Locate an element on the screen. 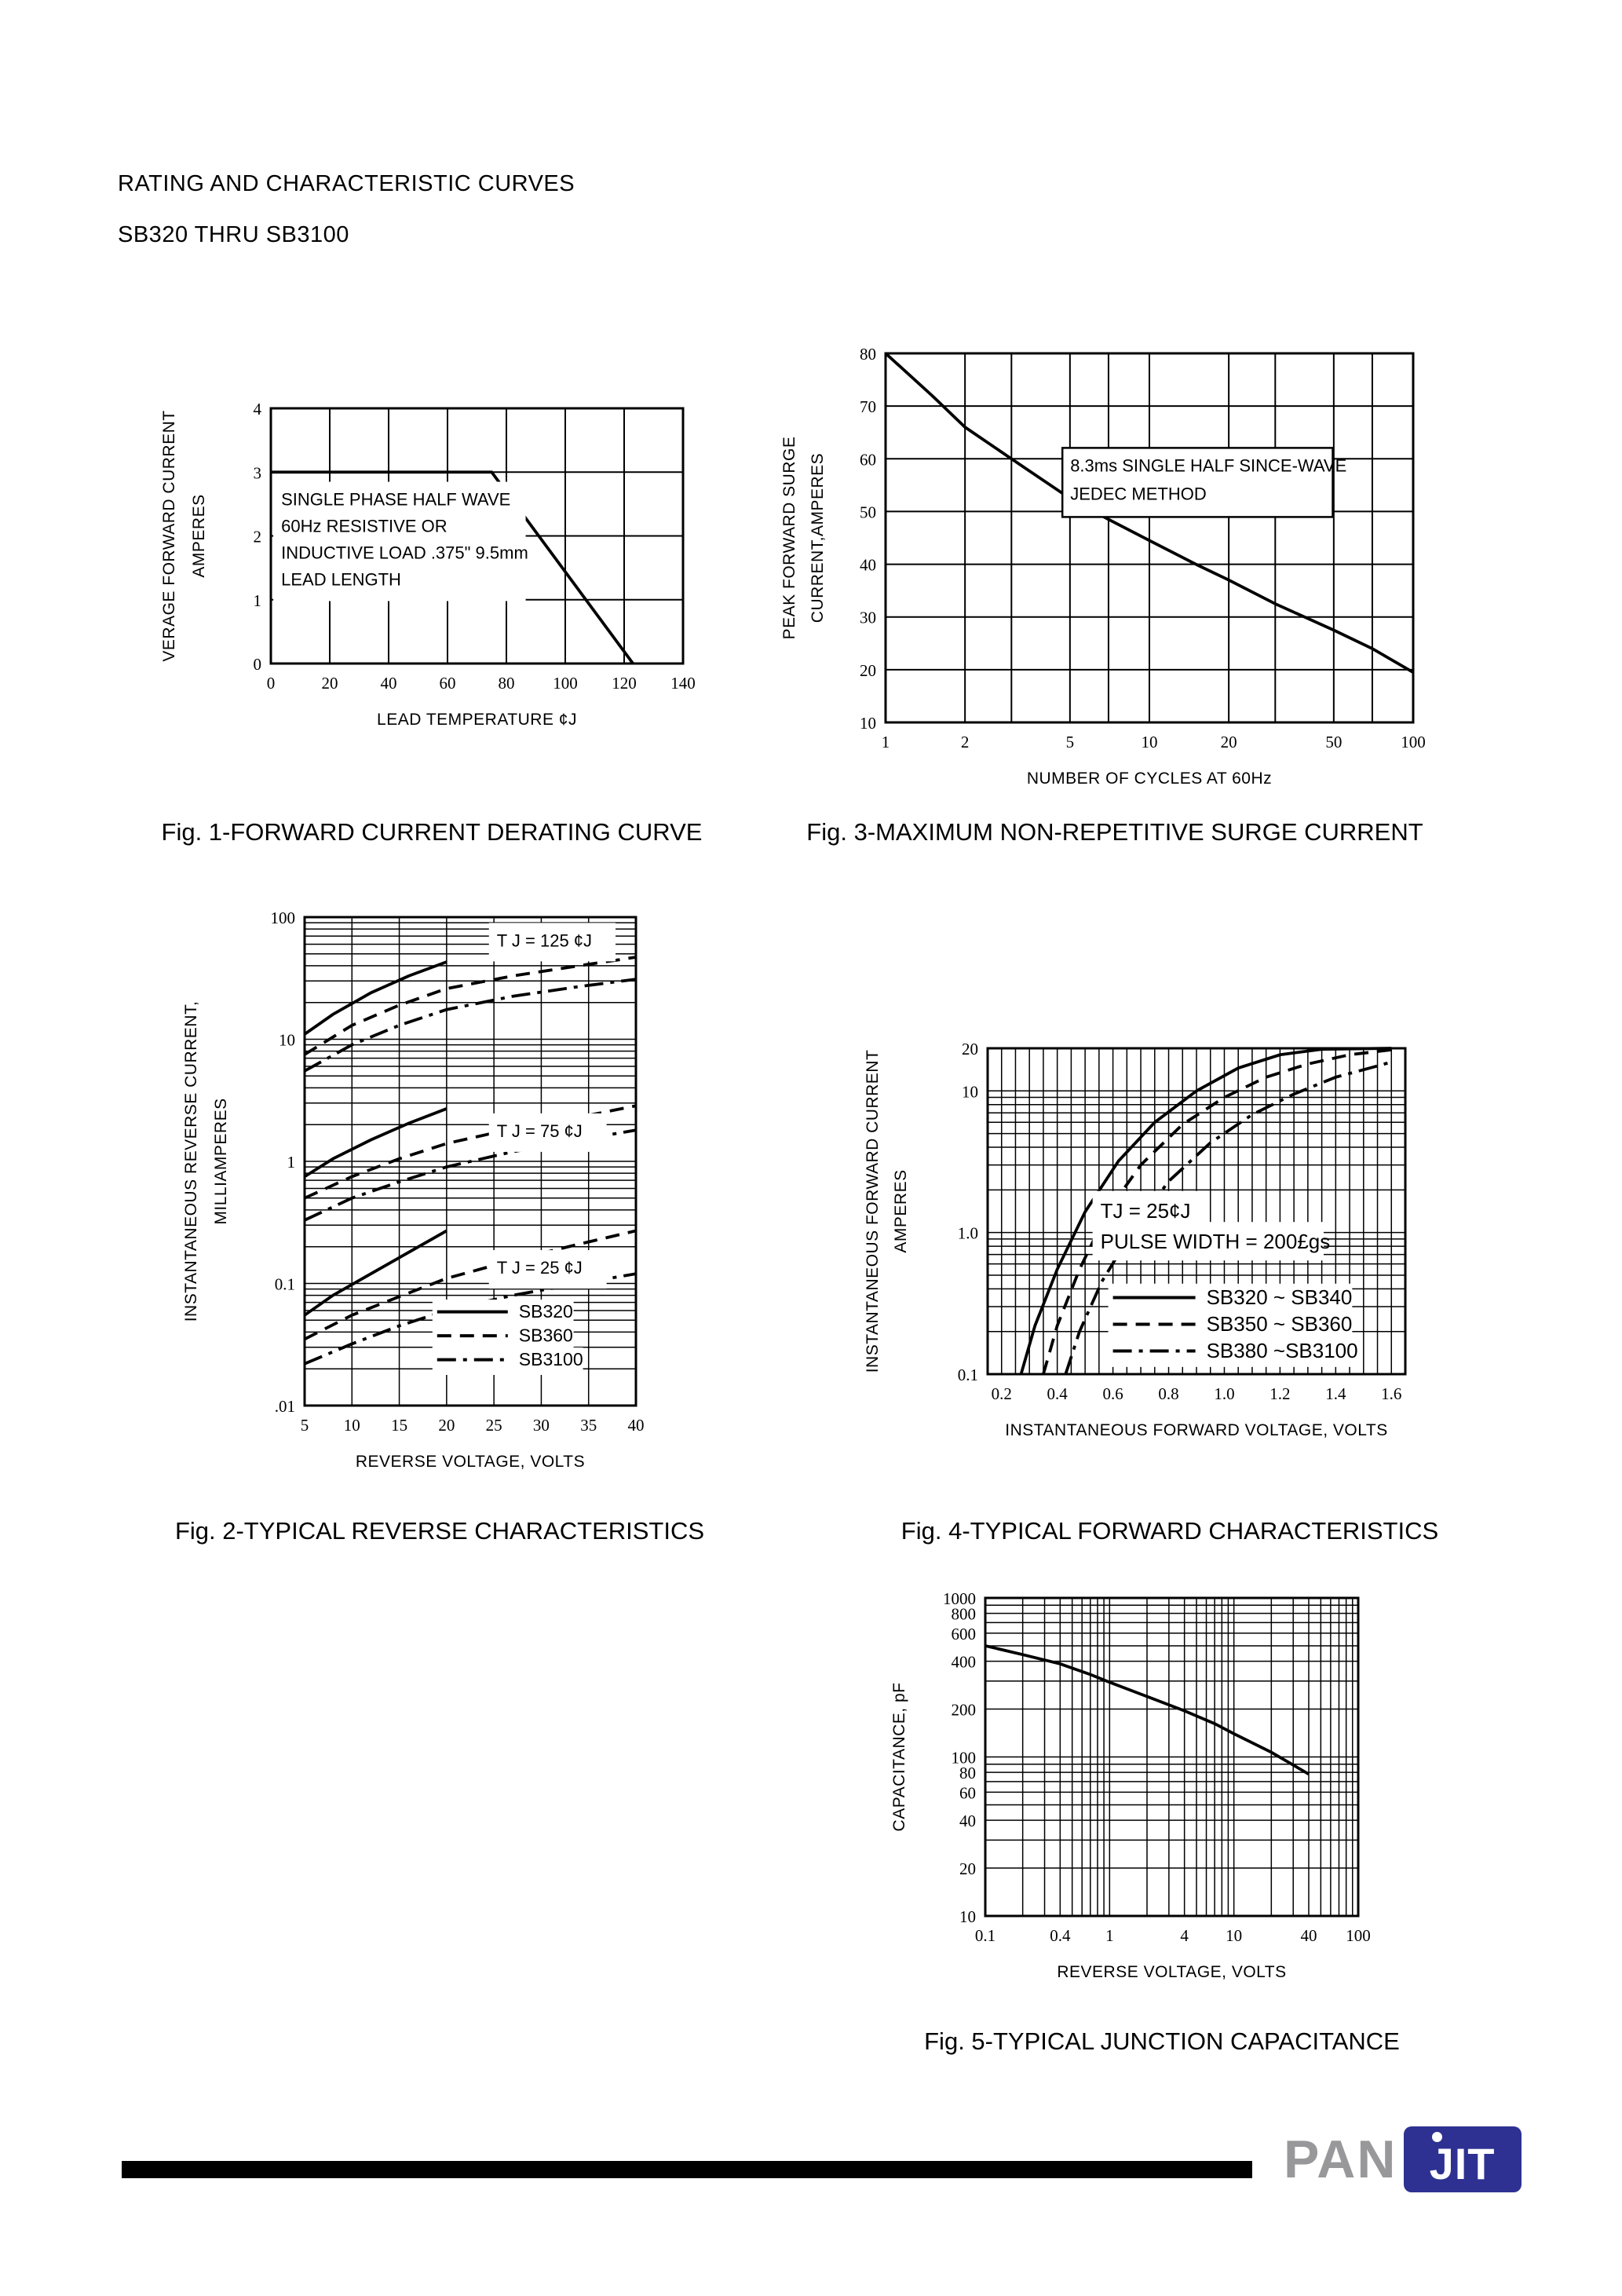 Image resolution: width=1622 pixels, height=2296 pixels. series-max-average-forward-current is located at coordinates (452, 567).